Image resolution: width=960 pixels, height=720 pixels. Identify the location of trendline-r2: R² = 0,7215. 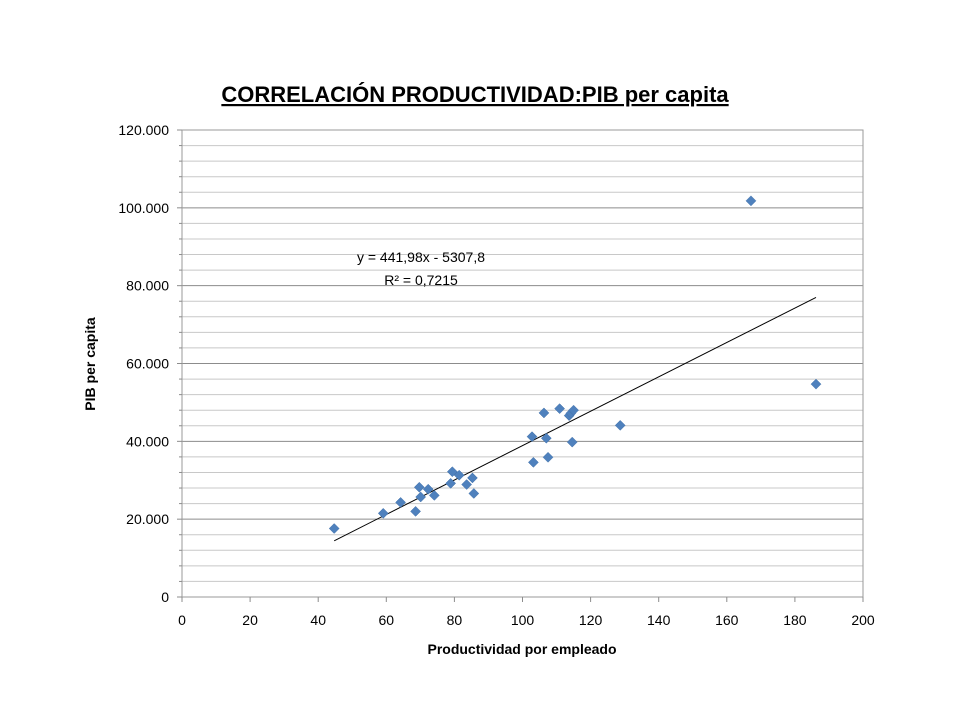
(421, 280).